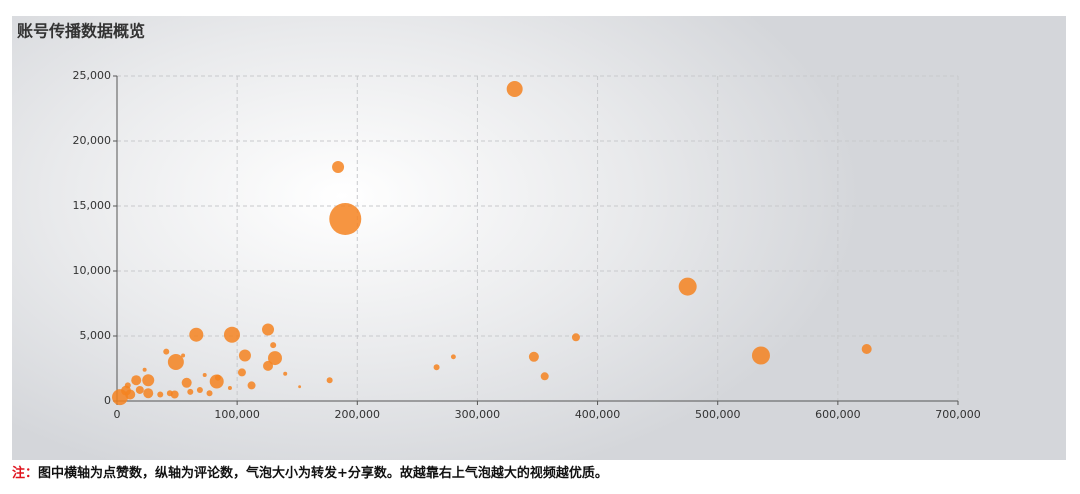 The image size is (1080, 494). What do you see at coordinates (92, 75) in the screenshot?
I see `y-tick-label: 25,000` at bounding box center [92, 75].